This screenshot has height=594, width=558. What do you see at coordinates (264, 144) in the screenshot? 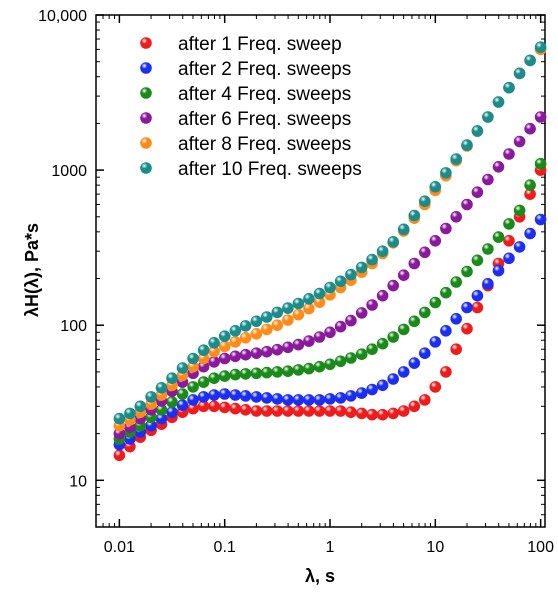
I see `legend-label: after 8 Freq. sweeps` at bounding box center [264, 144].